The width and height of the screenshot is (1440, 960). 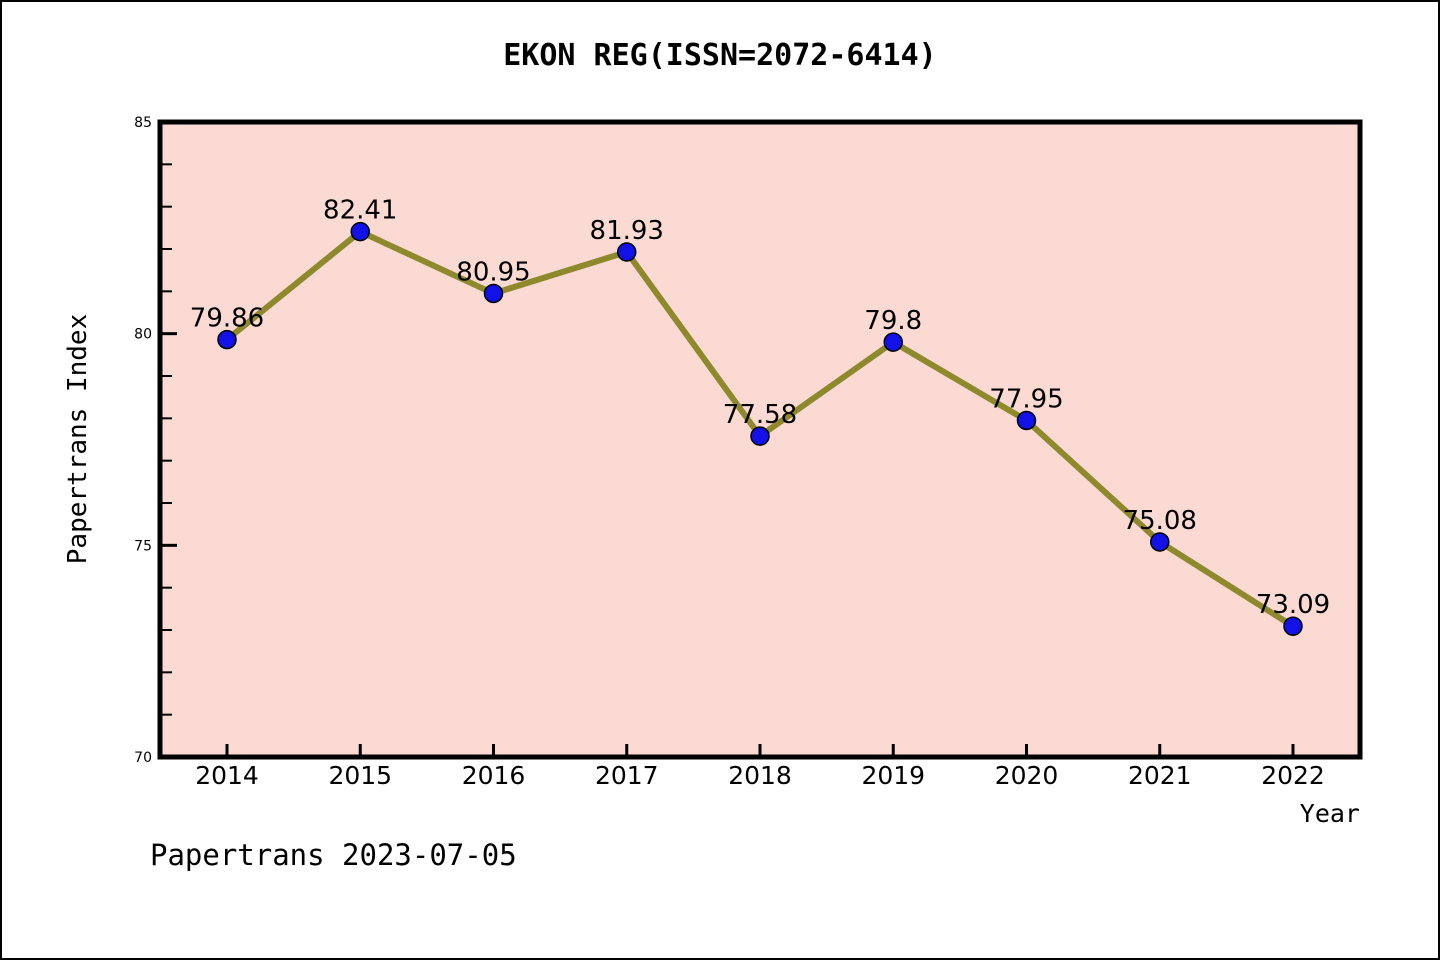 I want to click on y-tick-label: 85, so click(x=143, y=123).